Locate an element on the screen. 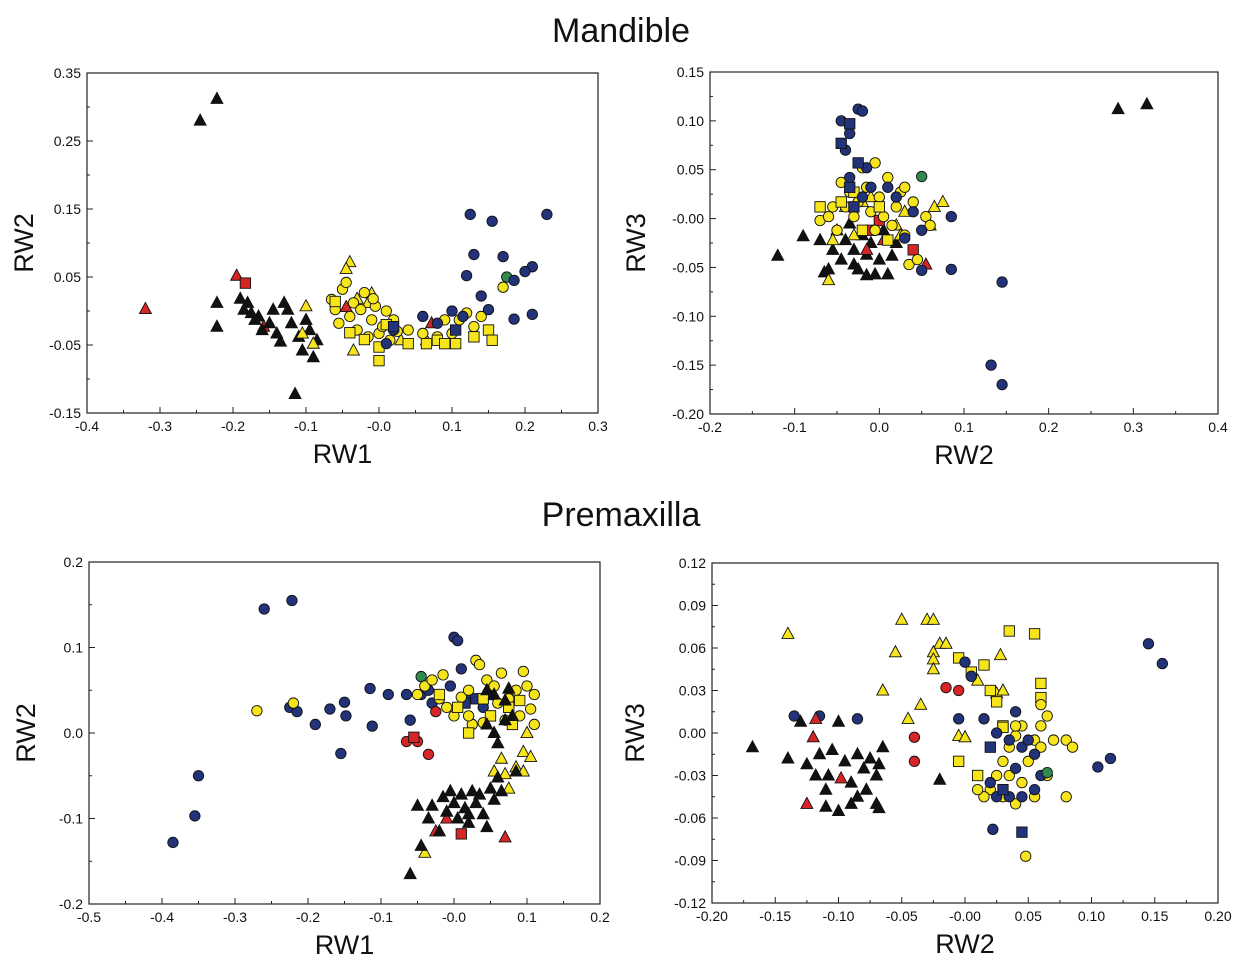  x-tick-label: -0.4 is located at coordinates (162, 917).